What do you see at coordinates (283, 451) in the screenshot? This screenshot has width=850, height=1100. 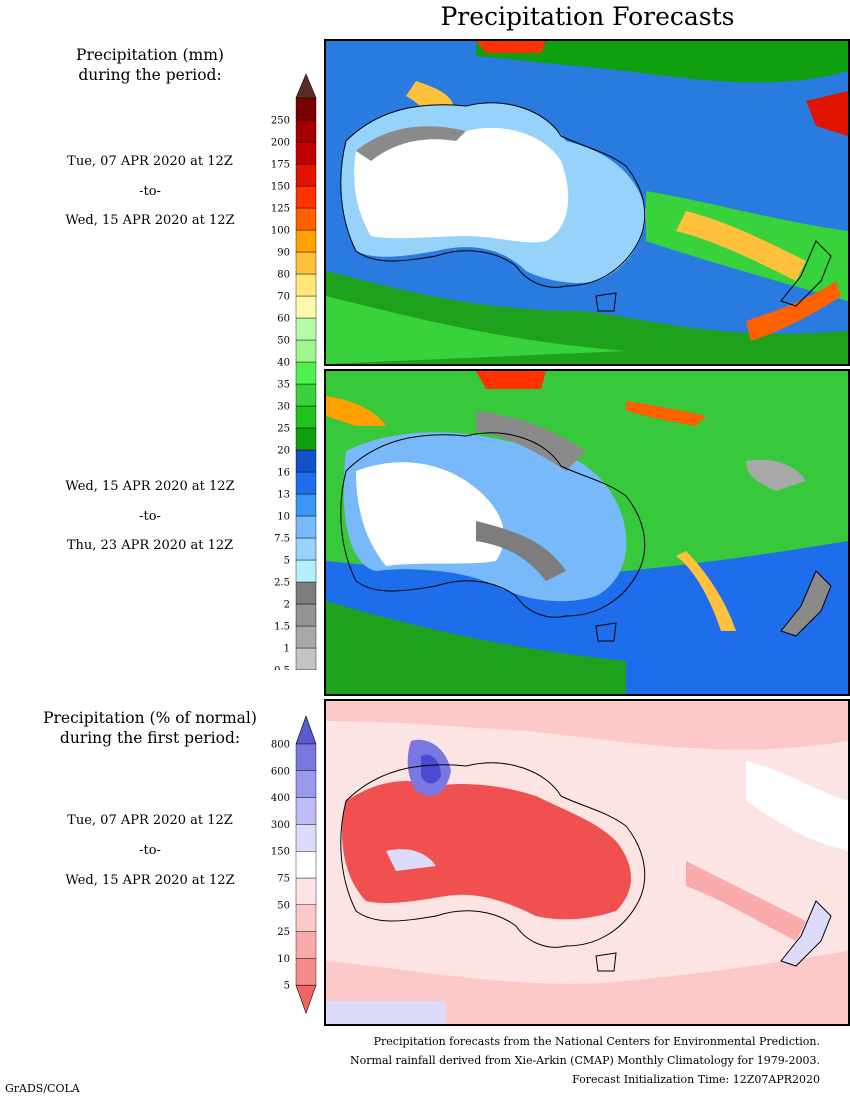 I see `colorbar-tick-label: 20` at bounding box center [283, 451].